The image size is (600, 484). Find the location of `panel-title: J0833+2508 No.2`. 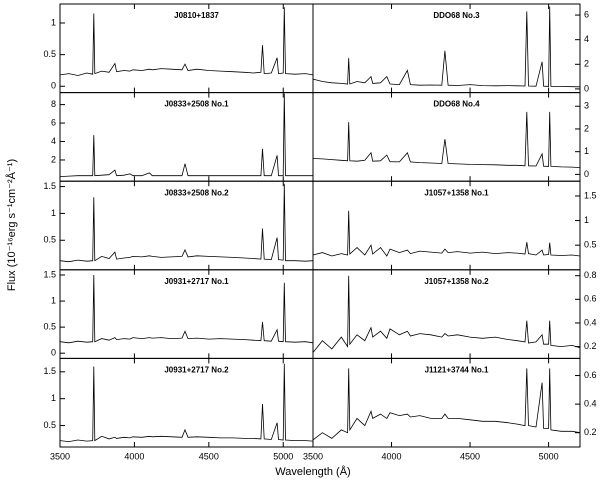

panel-title: J0833+2508 No.2 is located at coordinates (196, 192).